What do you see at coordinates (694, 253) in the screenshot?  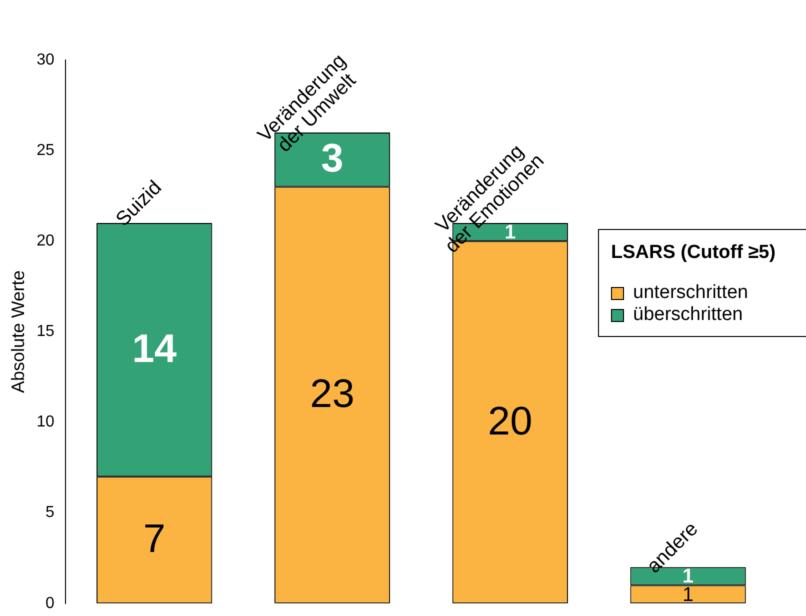 I see `legend-title: LSARS (Cutoff ≥5)` at bounding box center [694, 253].